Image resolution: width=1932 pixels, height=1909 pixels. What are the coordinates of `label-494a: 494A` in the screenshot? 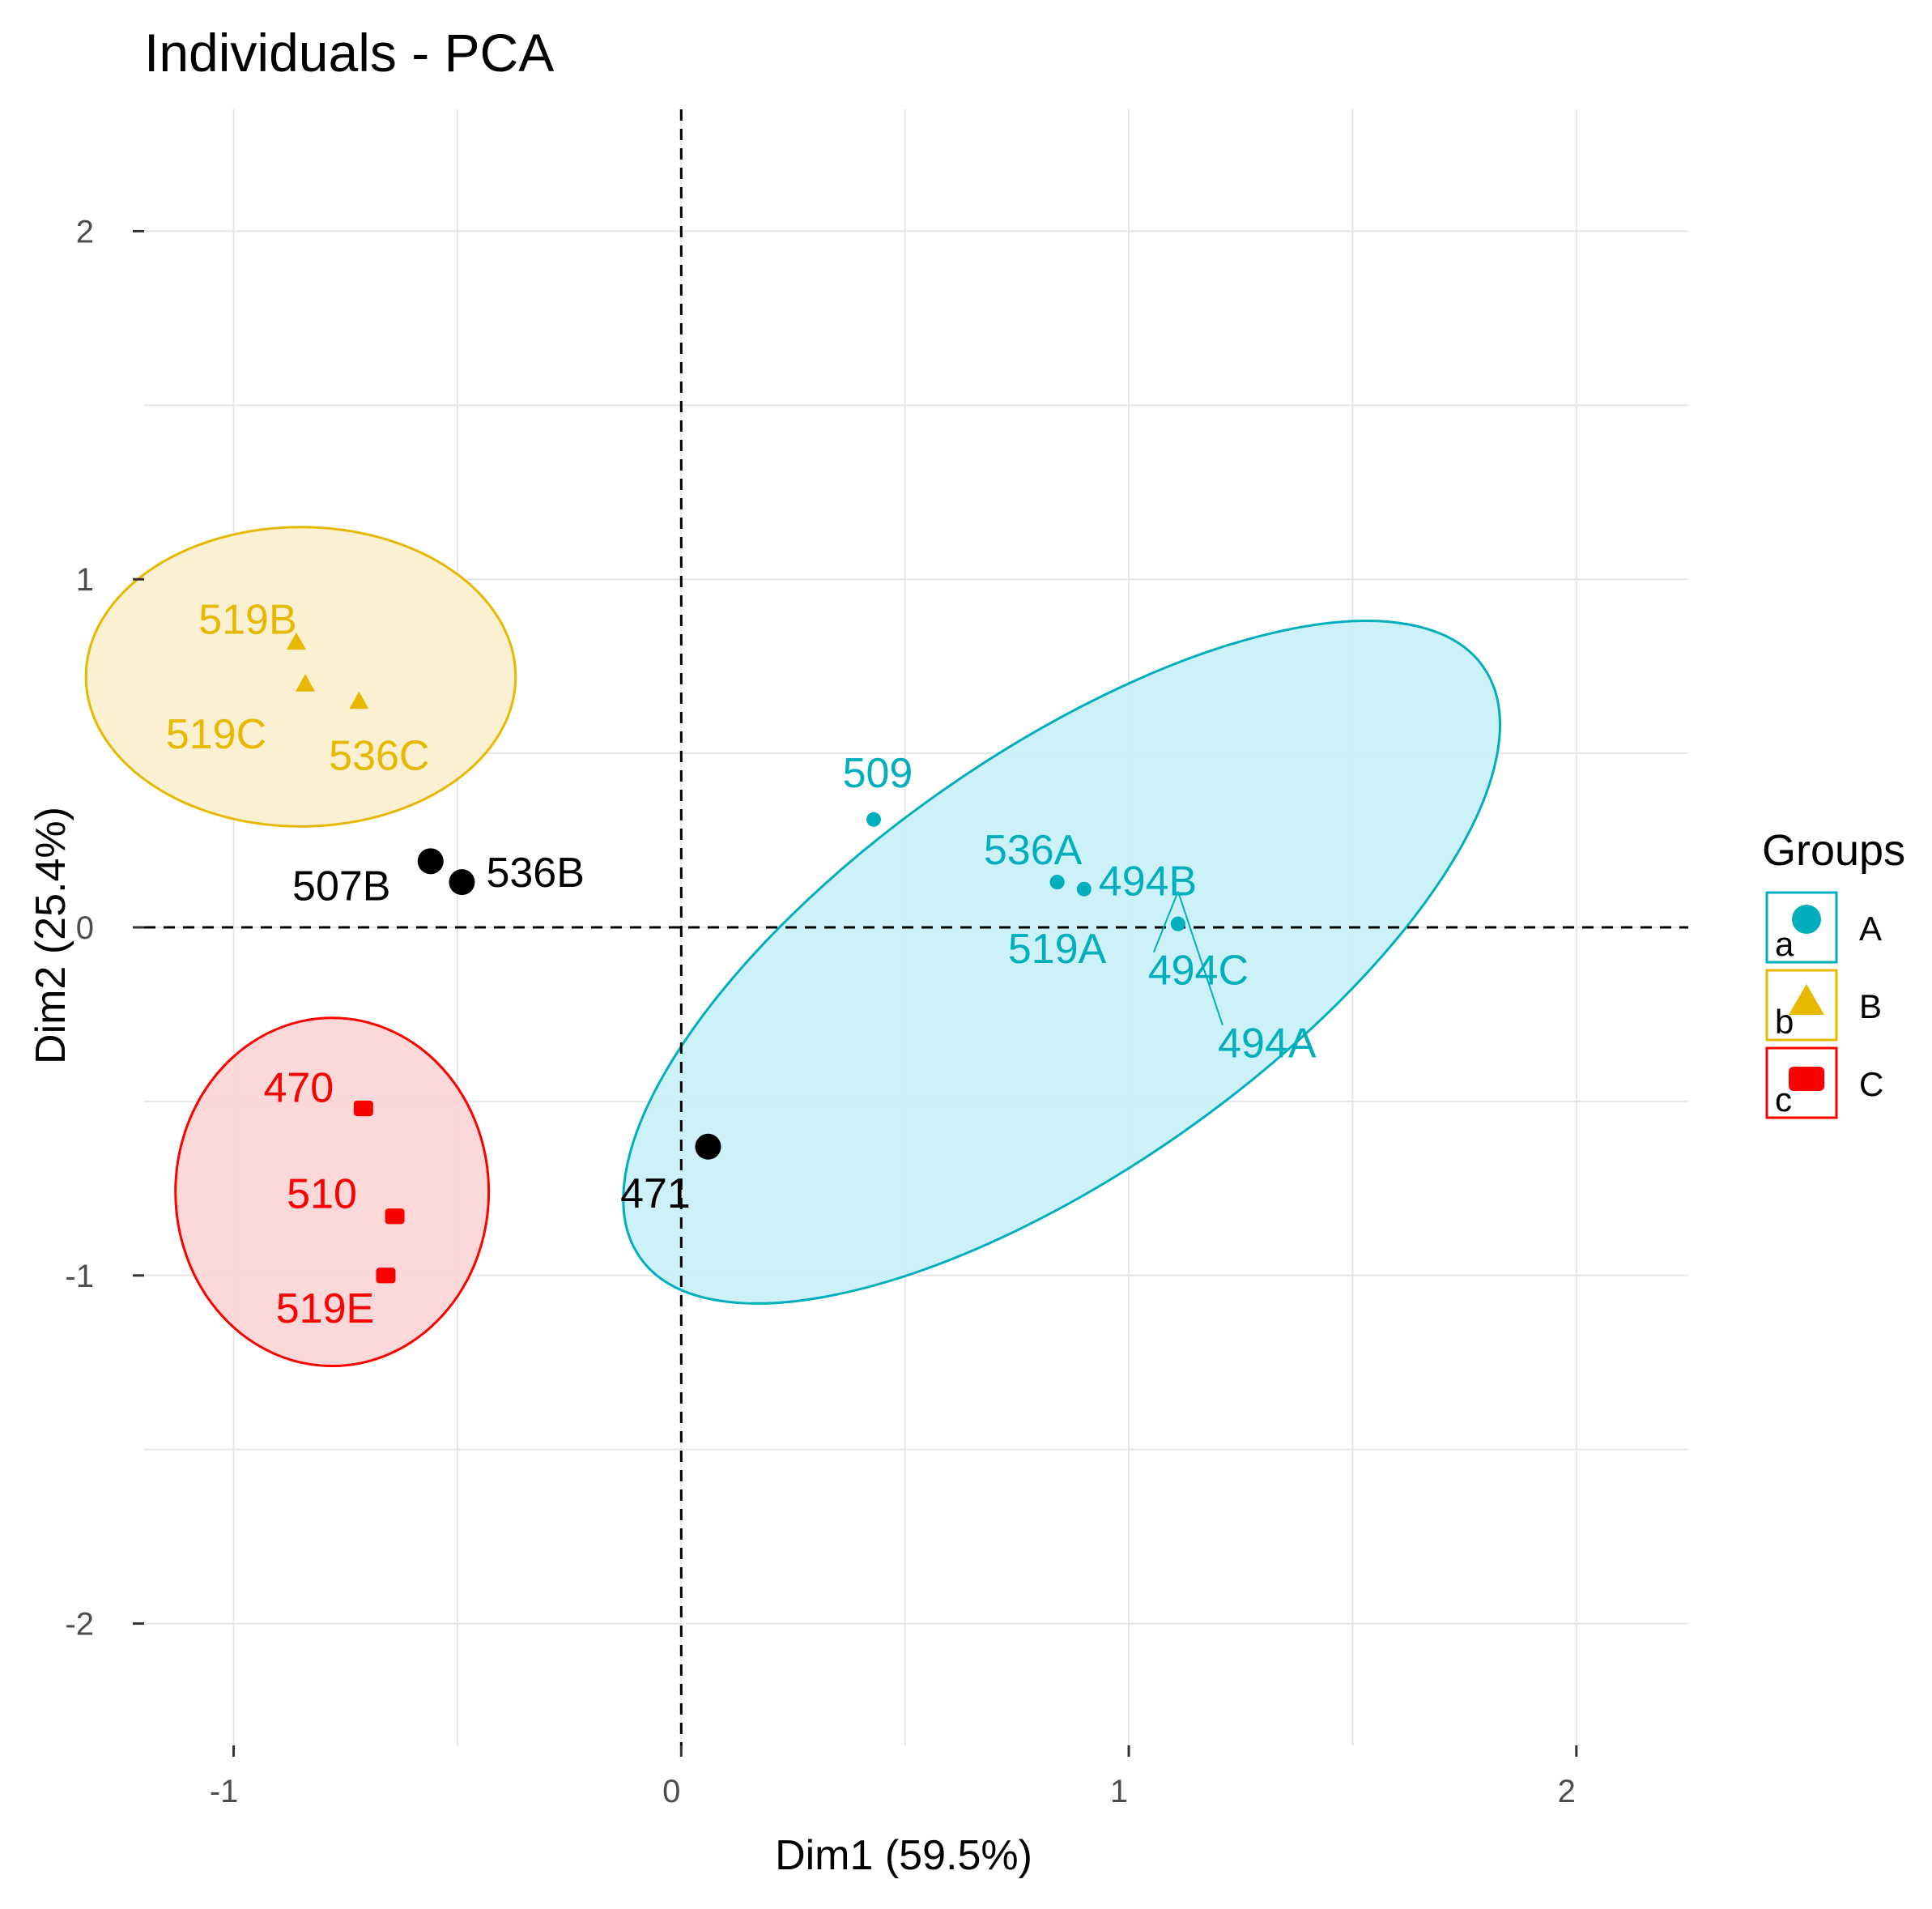 It's located at (1267, 1044).